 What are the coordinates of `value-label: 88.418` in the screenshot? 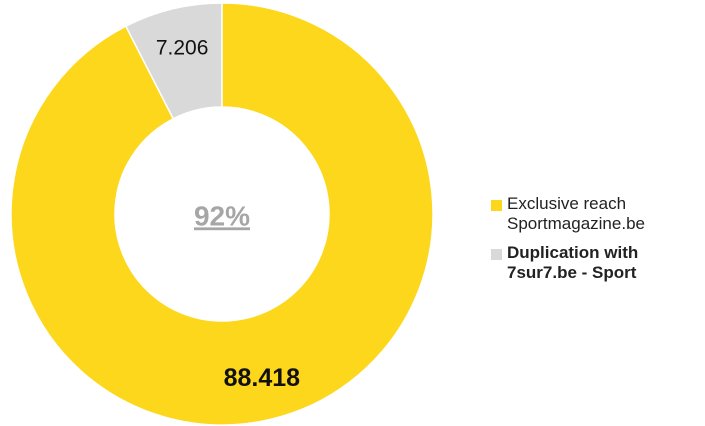 It's located at (262, 378).